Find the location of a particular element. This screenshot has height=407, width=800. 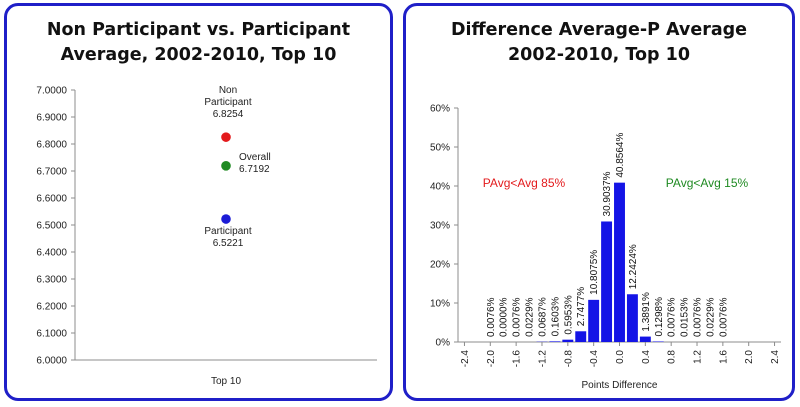

data-label: 6.5221 is located at coordinates (228, 243).